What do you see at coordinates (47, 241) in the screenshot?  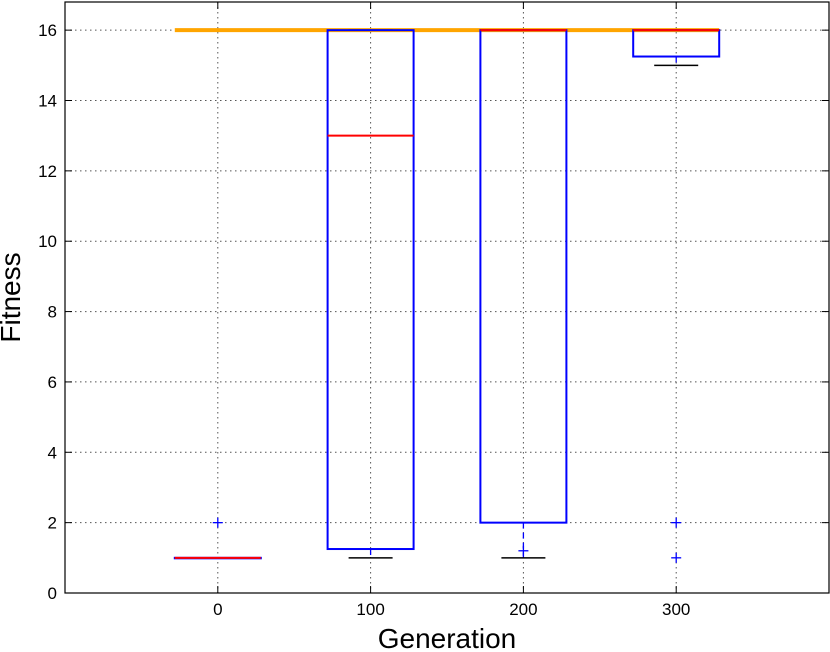 I see `y-tick-label: 10` at bounding box center [47, 241].